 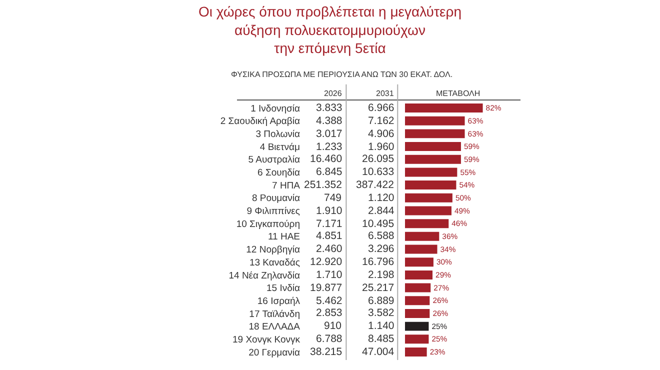 What do you see at coordinates (381, 339) in the screenshot?
I see `text: 8.485` at bounding box center [381, 339].